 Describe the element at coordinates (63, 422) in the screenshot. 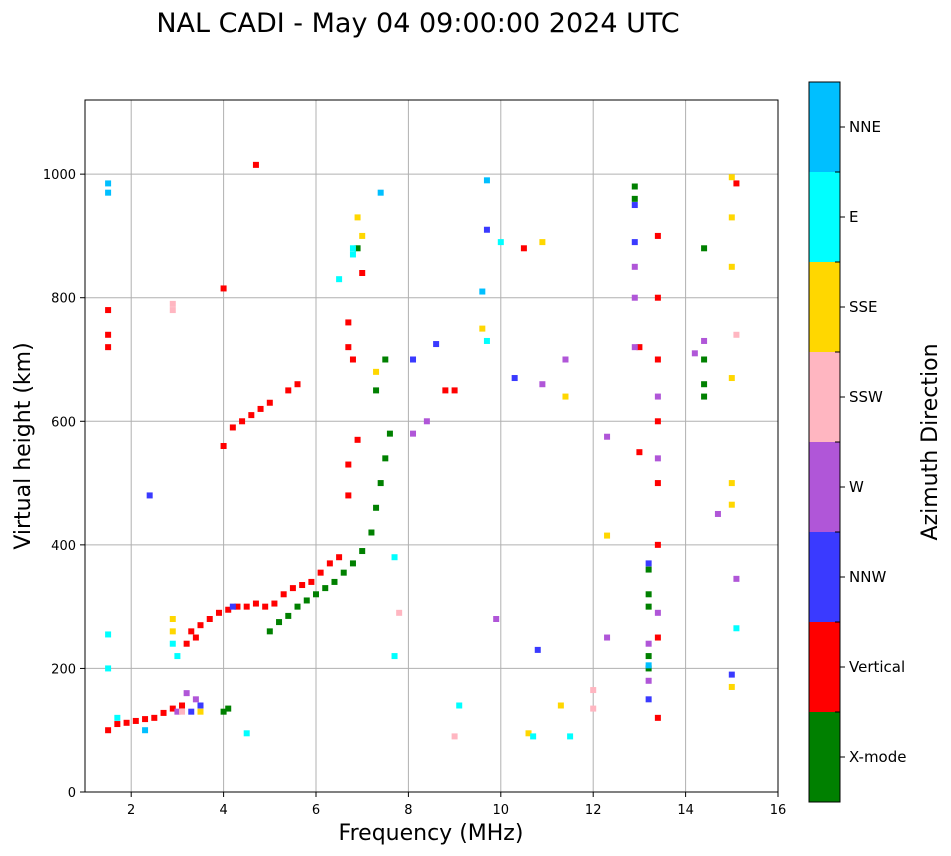

I see `y-tick-label: 600` at that location.